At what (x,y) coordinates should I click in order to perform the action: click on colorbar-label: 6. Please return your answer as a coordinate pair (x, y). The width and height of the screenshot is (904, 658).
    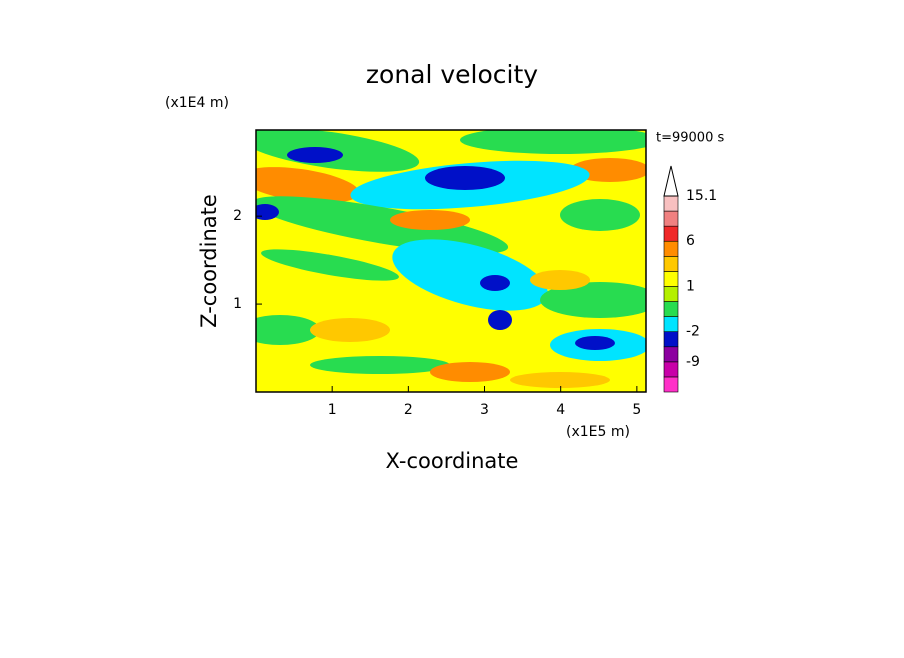
    Looking at the image, I should click on (690, 241).